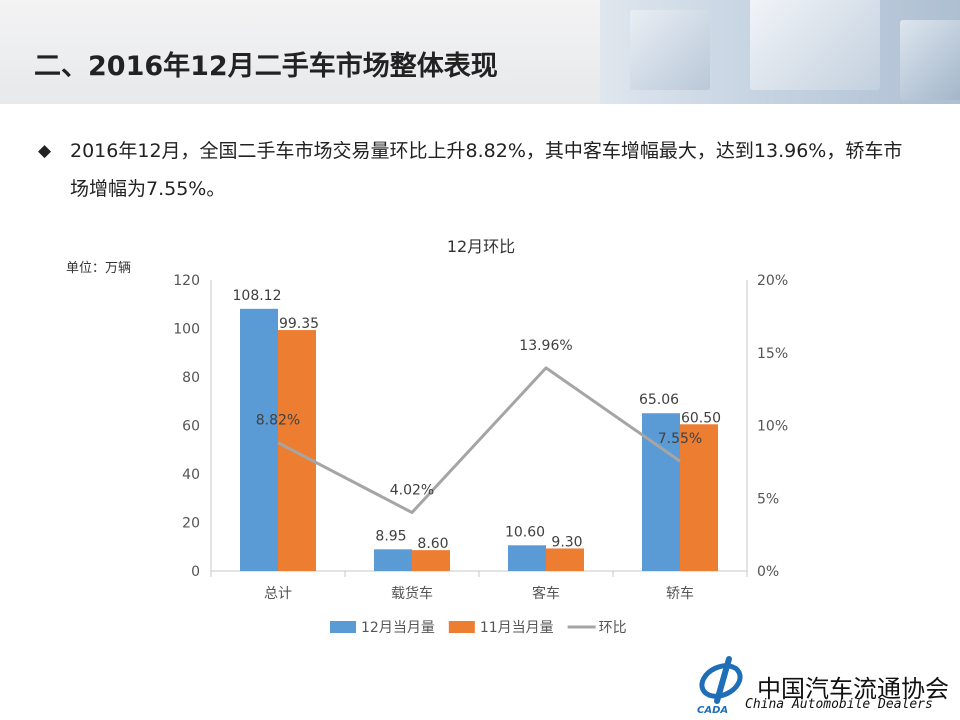  What do you see at coordinates (768, 572) in the screenshot?
I see `y-right-tick-label: 0%` at bounding box center [768, 572].